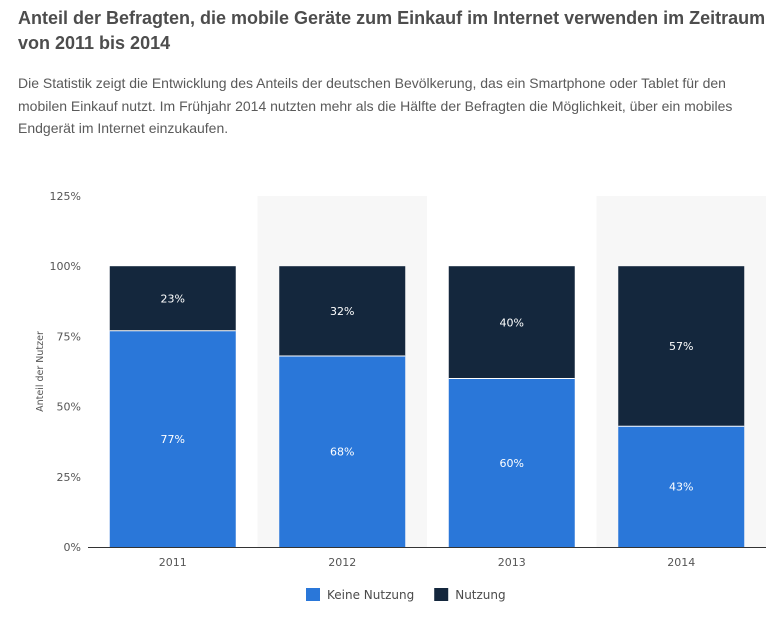 This screenshot has height=627, width=780. Describe the element at coordinates (512, 562) in the screenshot. I see `x-tick-label: 2013` at that location.